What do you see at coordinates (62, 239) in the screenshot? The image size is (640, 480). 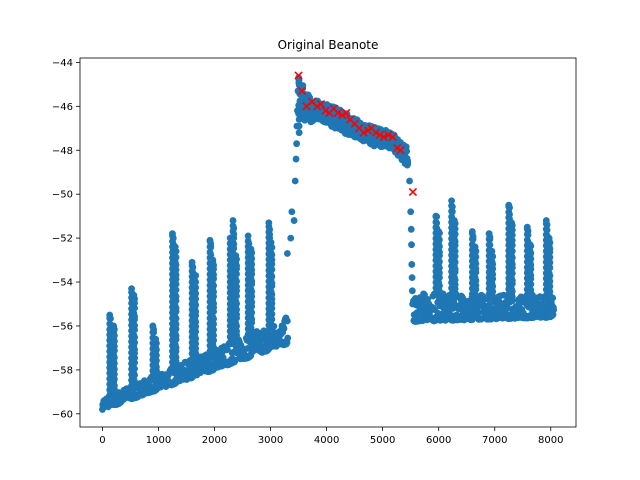 I see `y-tick-label: −52` at bounding box center [62, 239].